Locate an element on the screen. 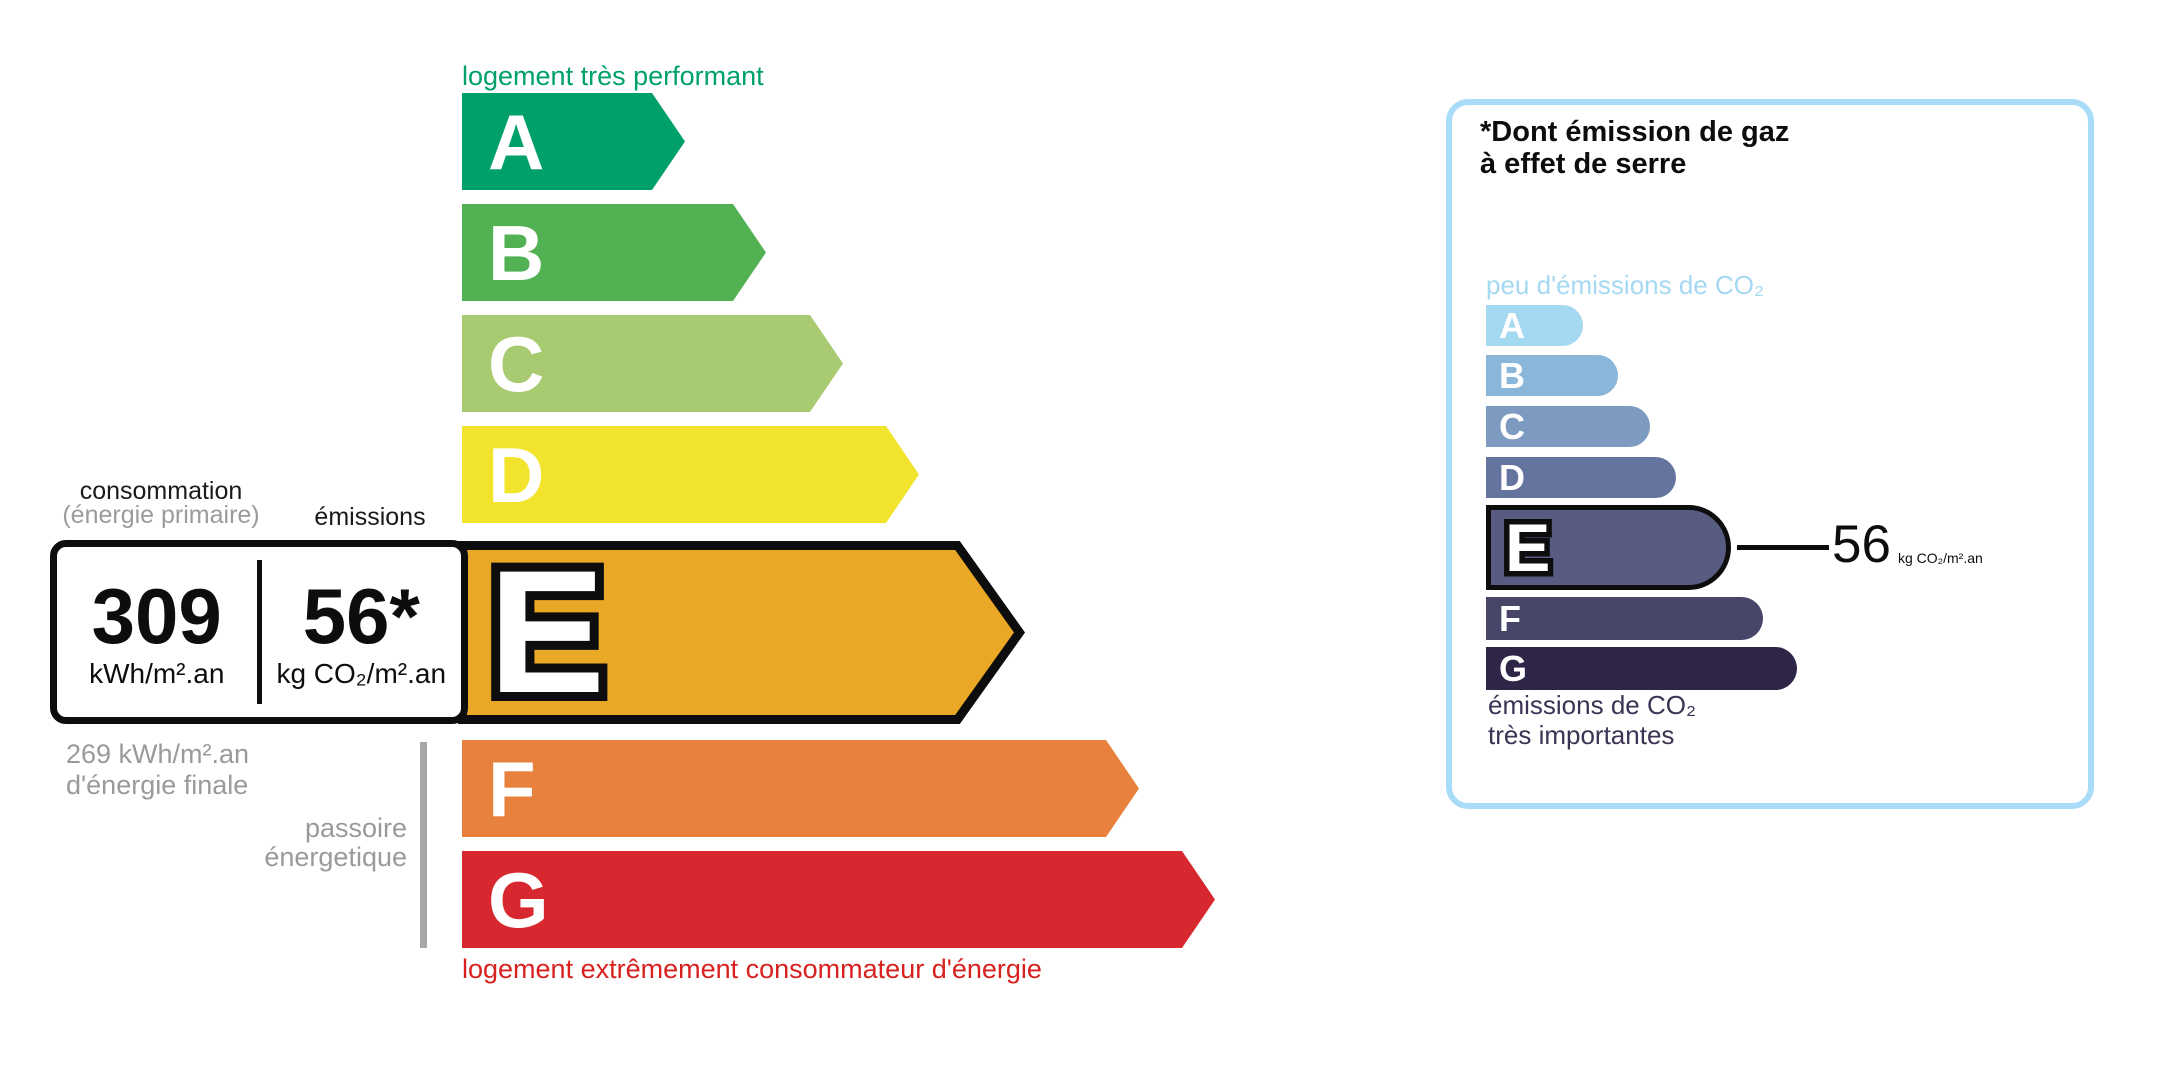  class-f-arrow-shape is located at coordinates (800, 788).